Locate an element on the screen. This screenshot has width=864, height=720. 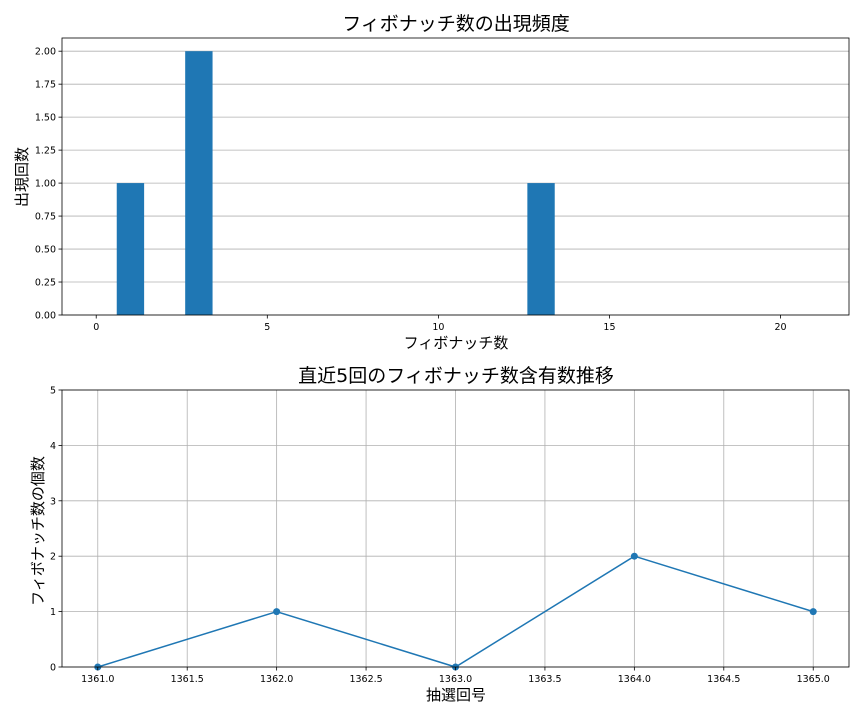
bar-chart-y-ticks: 0.00 0.25 0.50 0.75 1.00 1.25 1.50 1.75 2.00 is located at coordinates (48, 184).